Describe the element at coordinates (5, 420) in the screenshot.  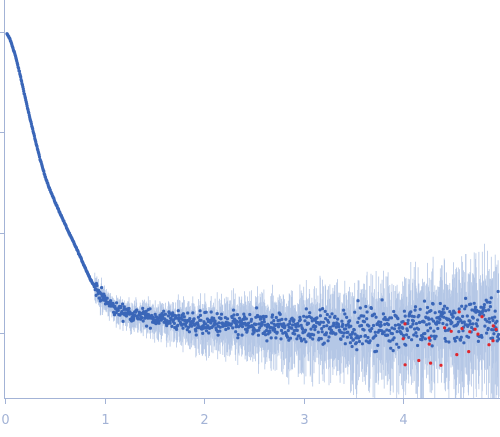
I see `x-tick-label: 0` at that location.